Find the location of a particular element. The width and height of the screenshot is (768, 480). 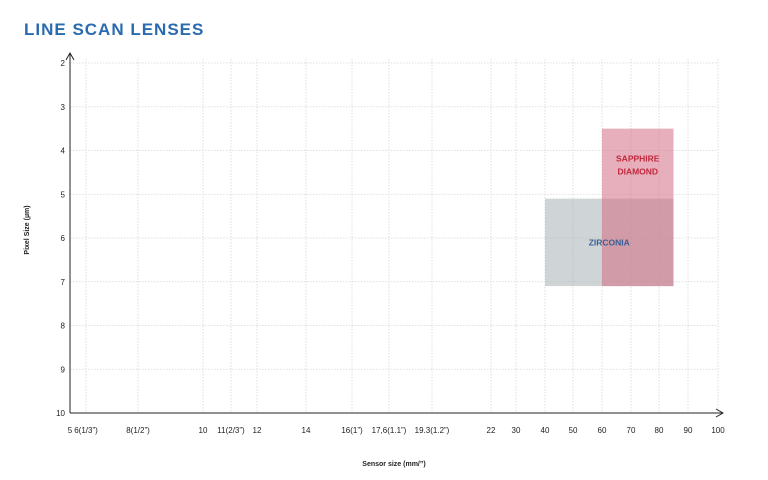

region-sapphire-diamond is located at coordinates (638, 207).